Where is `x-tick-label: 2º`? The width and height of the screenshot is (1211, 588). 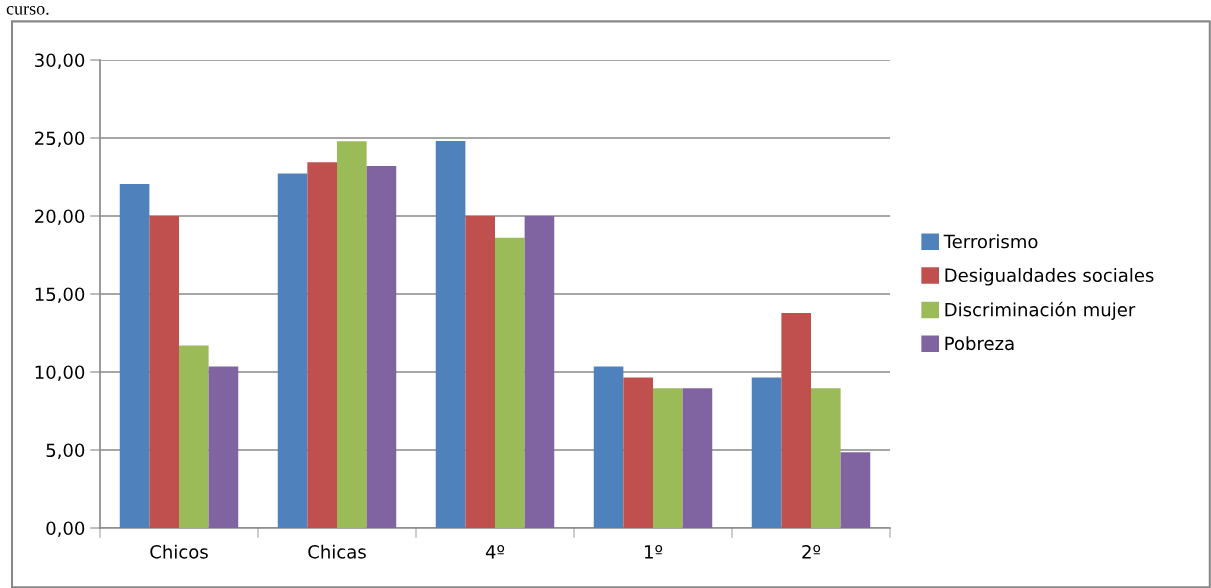 x-tick-label: 2º is located at coordinates (811, 551).